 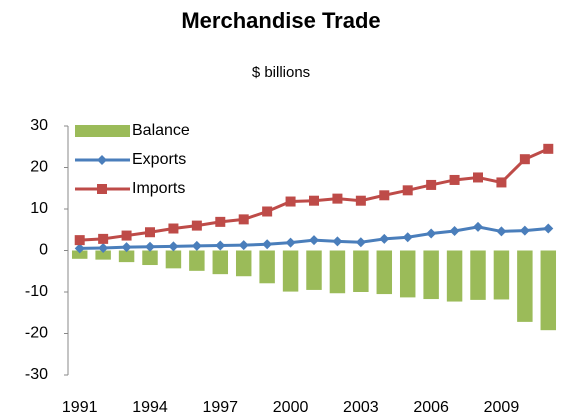 What do you see at coordinates (39, 208) in the screenshot?
I see `y-tick-label: 10` at bounding box center [39, 208].